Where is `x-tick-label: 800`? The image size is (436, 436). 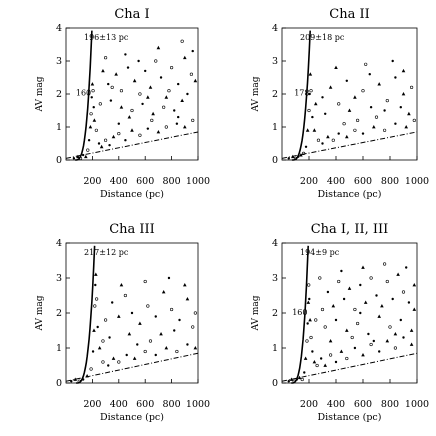 x-tick-label: 800 is located at coordinates (172, 181).